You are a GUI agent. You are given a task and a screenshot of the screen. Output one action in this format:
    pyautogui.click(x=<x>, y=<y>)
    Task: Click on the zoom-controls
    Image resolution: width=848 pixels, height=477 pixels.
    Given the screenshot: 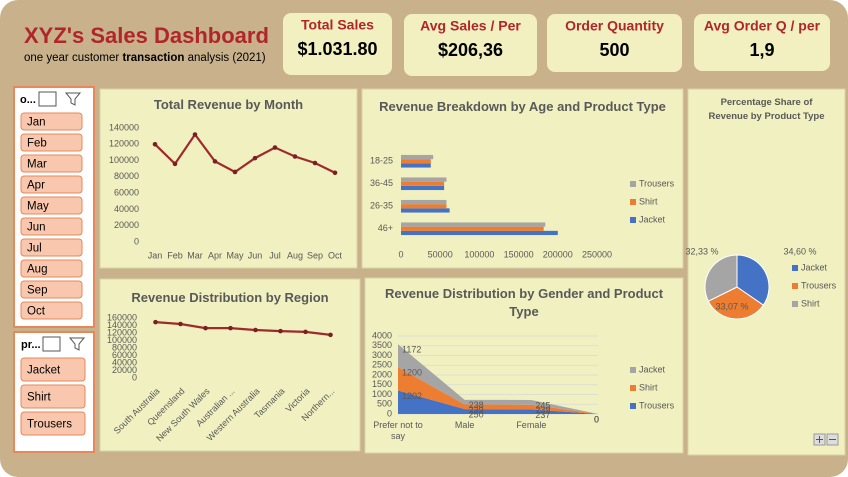 What is the action you would take?
    pyautogui.click(x=826, y=439)
    